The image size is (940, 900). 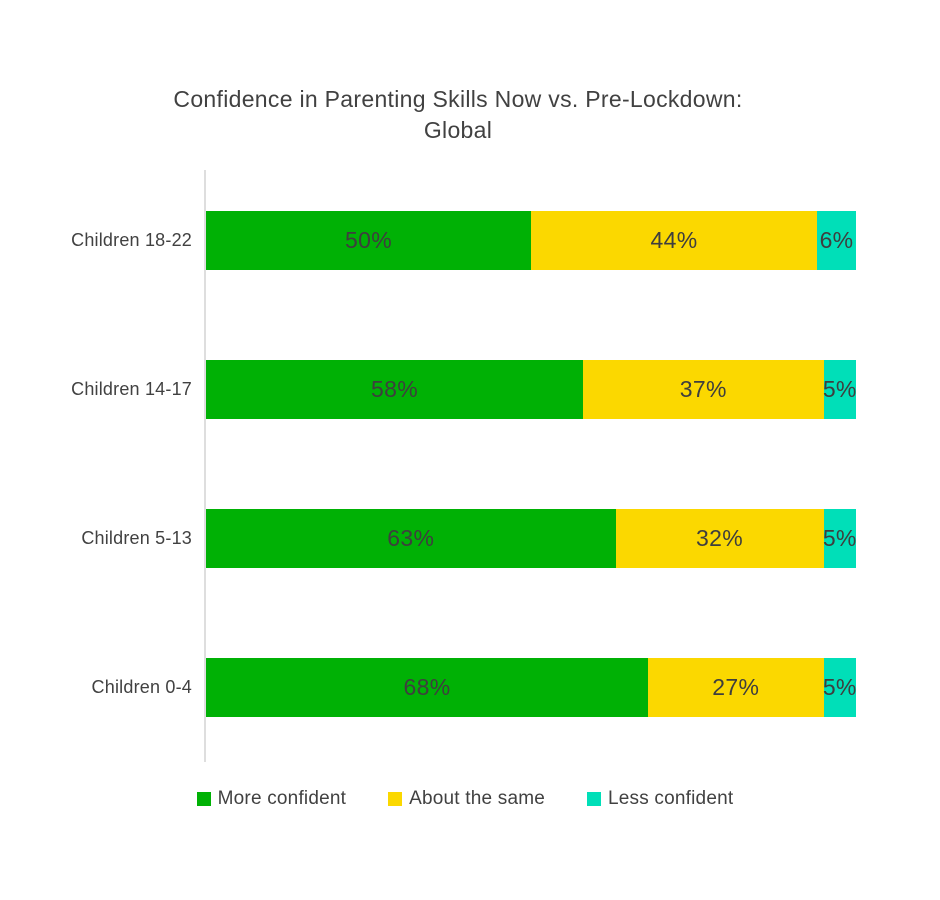 What do you see at coordinates (671, 798) in the screenshot?
I see `legend-label: Less confident` at bounding box center [671, 798].